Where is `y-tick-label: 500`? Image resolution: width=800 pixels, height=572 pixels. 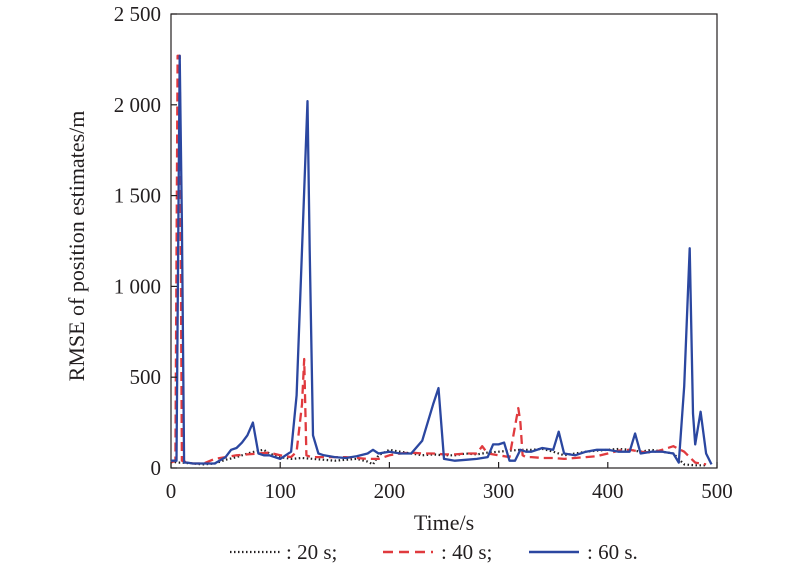 y-tick-label: 500 is located at coordinates (146, 377).